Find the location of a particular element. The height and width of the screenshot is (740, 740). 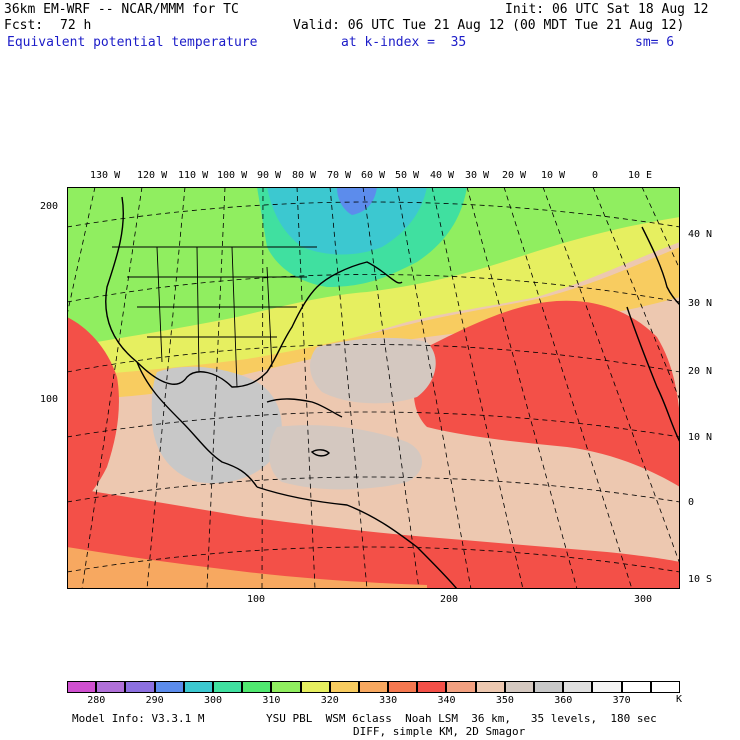

legend-label: 310 is located at coordinates (271, 700).